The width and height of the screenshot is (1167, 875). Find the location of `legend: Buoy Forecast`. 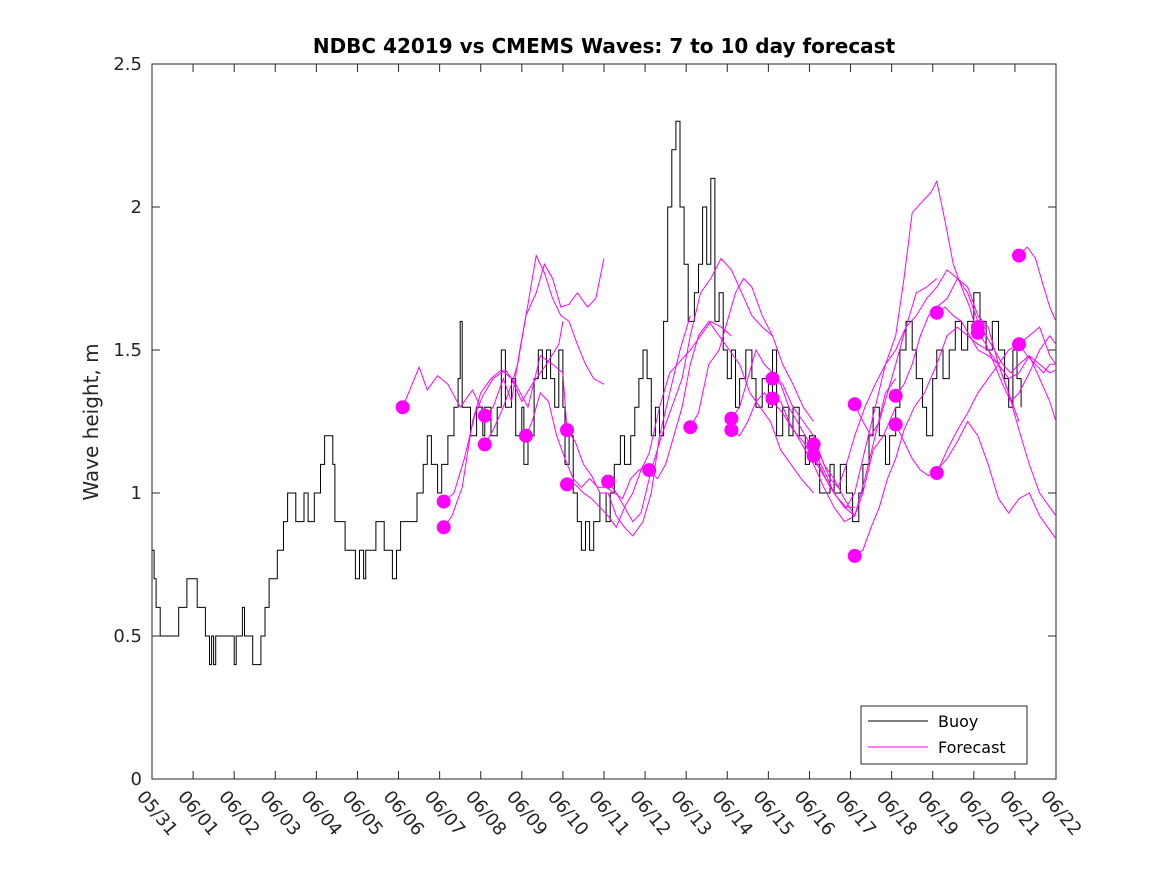

legend: Buoy Forecast is located at coordinates (944, 735).